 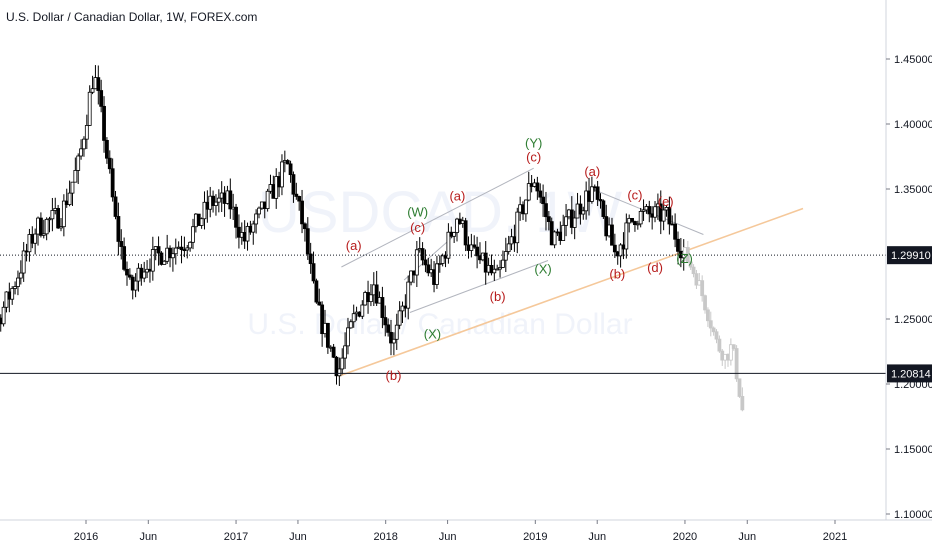 I want to click on wave-label: (b), so click(x=617, y=274).